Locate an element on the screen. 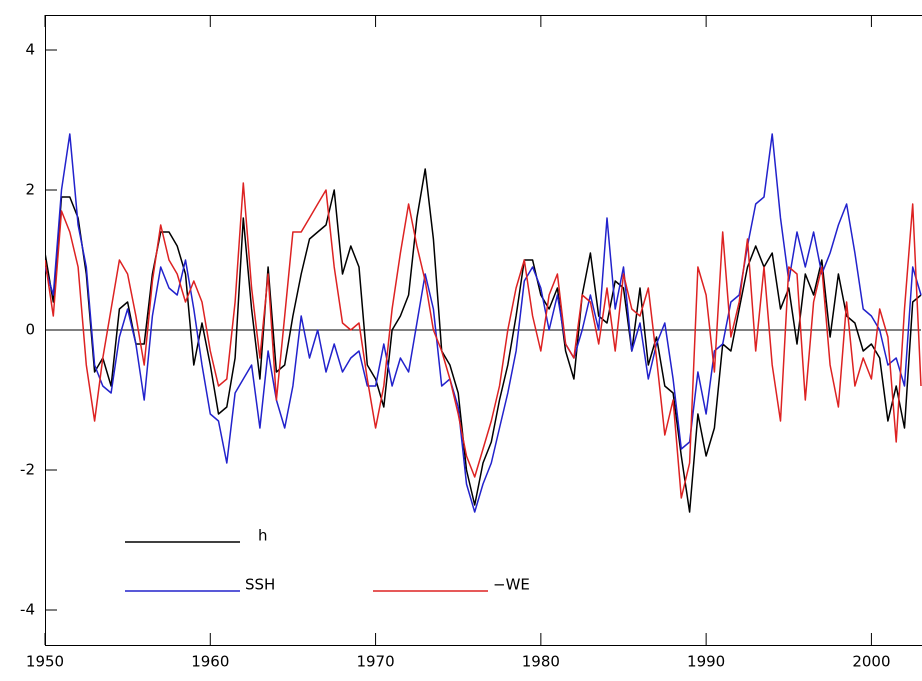  y-tick-label: 0 is located at coordinates (30, 330).